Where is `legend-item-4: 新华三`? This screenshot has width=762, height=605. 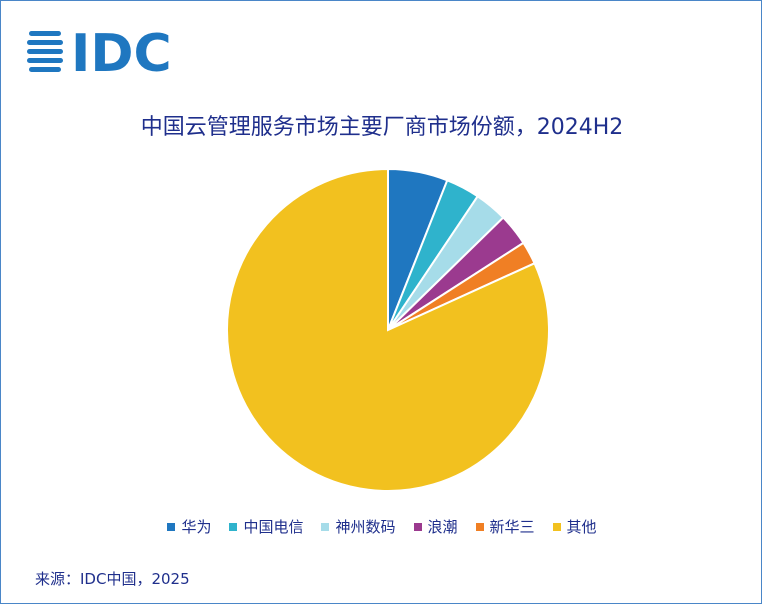
legend-item-4: 新华三 is located at coordinates (505, 526).